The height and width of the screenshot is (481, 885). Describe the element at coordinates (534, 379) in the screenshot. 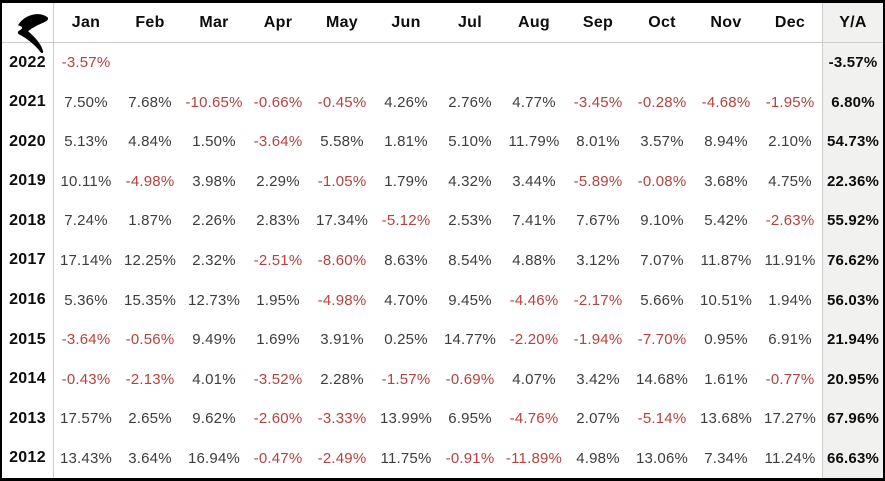

I see `return-cell: 4.07%` at that location.